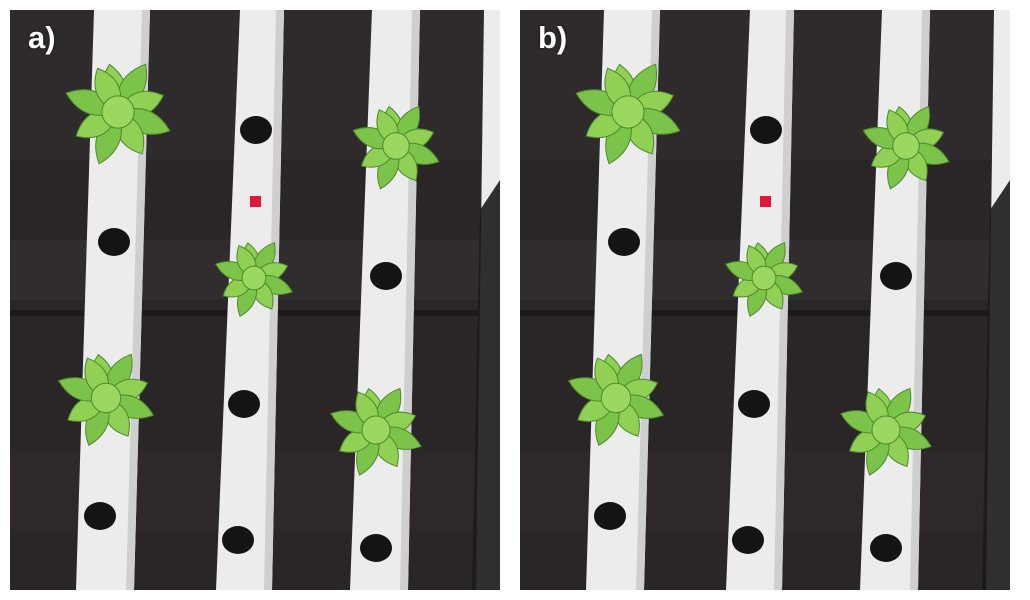 The image size is (1030, 600). Describe the element at coordinates (553, 37) in the screenshot. I see `panel-label-b: b)` at that location.